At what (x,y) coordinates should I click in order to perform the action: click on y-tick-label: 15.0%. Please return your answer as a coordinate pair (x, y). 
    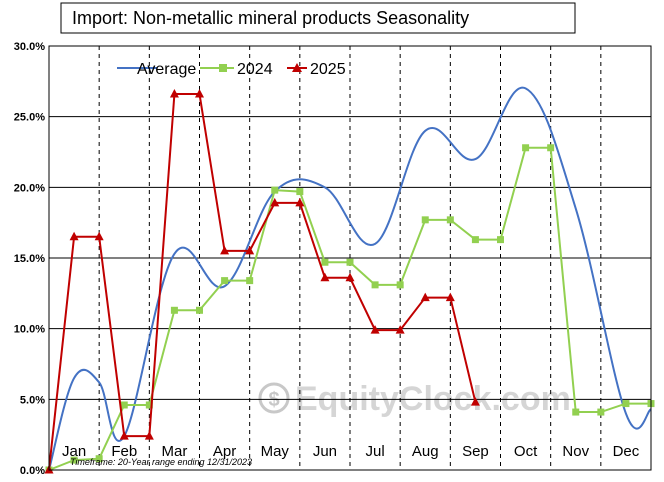
    Looking at the image, I should click on (29, 259).